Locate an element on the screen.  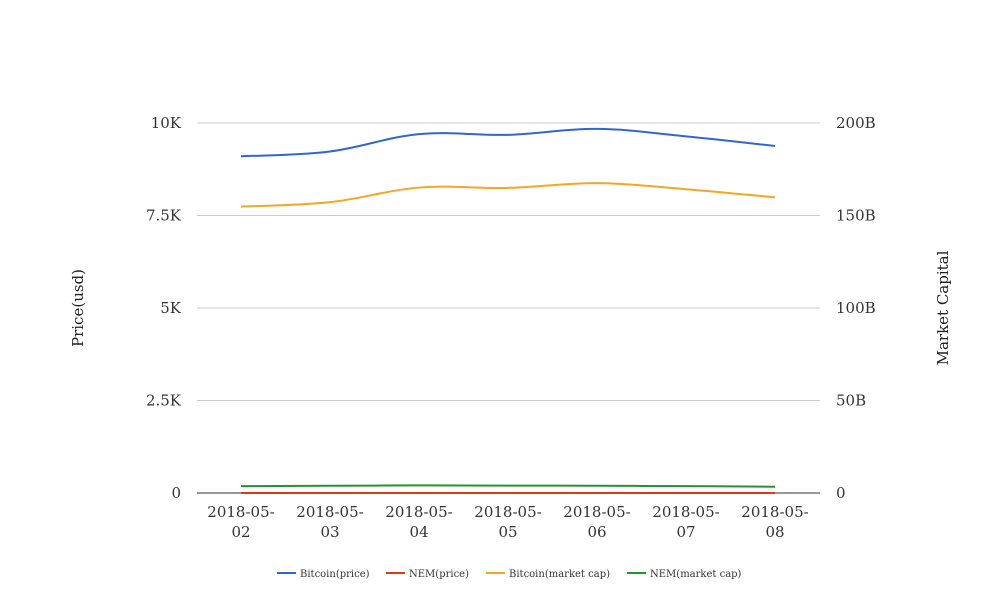
right-tick-label: 100B is located at coordinates (856, 308).